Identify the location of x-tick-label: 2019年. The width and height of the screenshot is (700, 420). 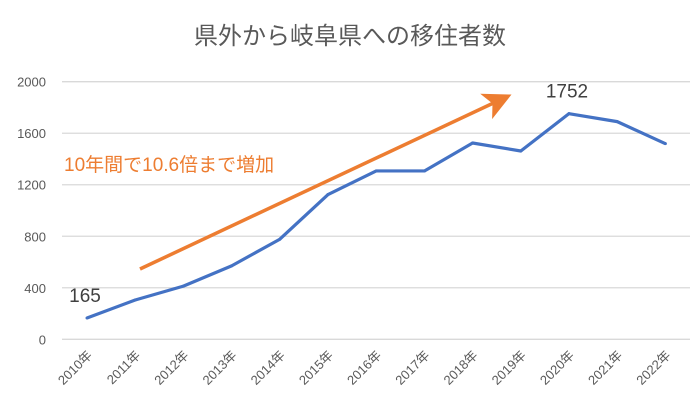
(509, 368).